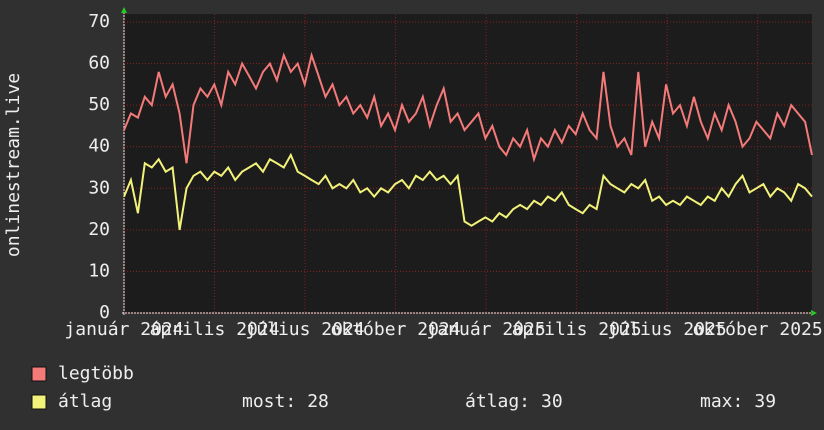  I want to click on x-tick-label: január 2025, so click(485, 329).